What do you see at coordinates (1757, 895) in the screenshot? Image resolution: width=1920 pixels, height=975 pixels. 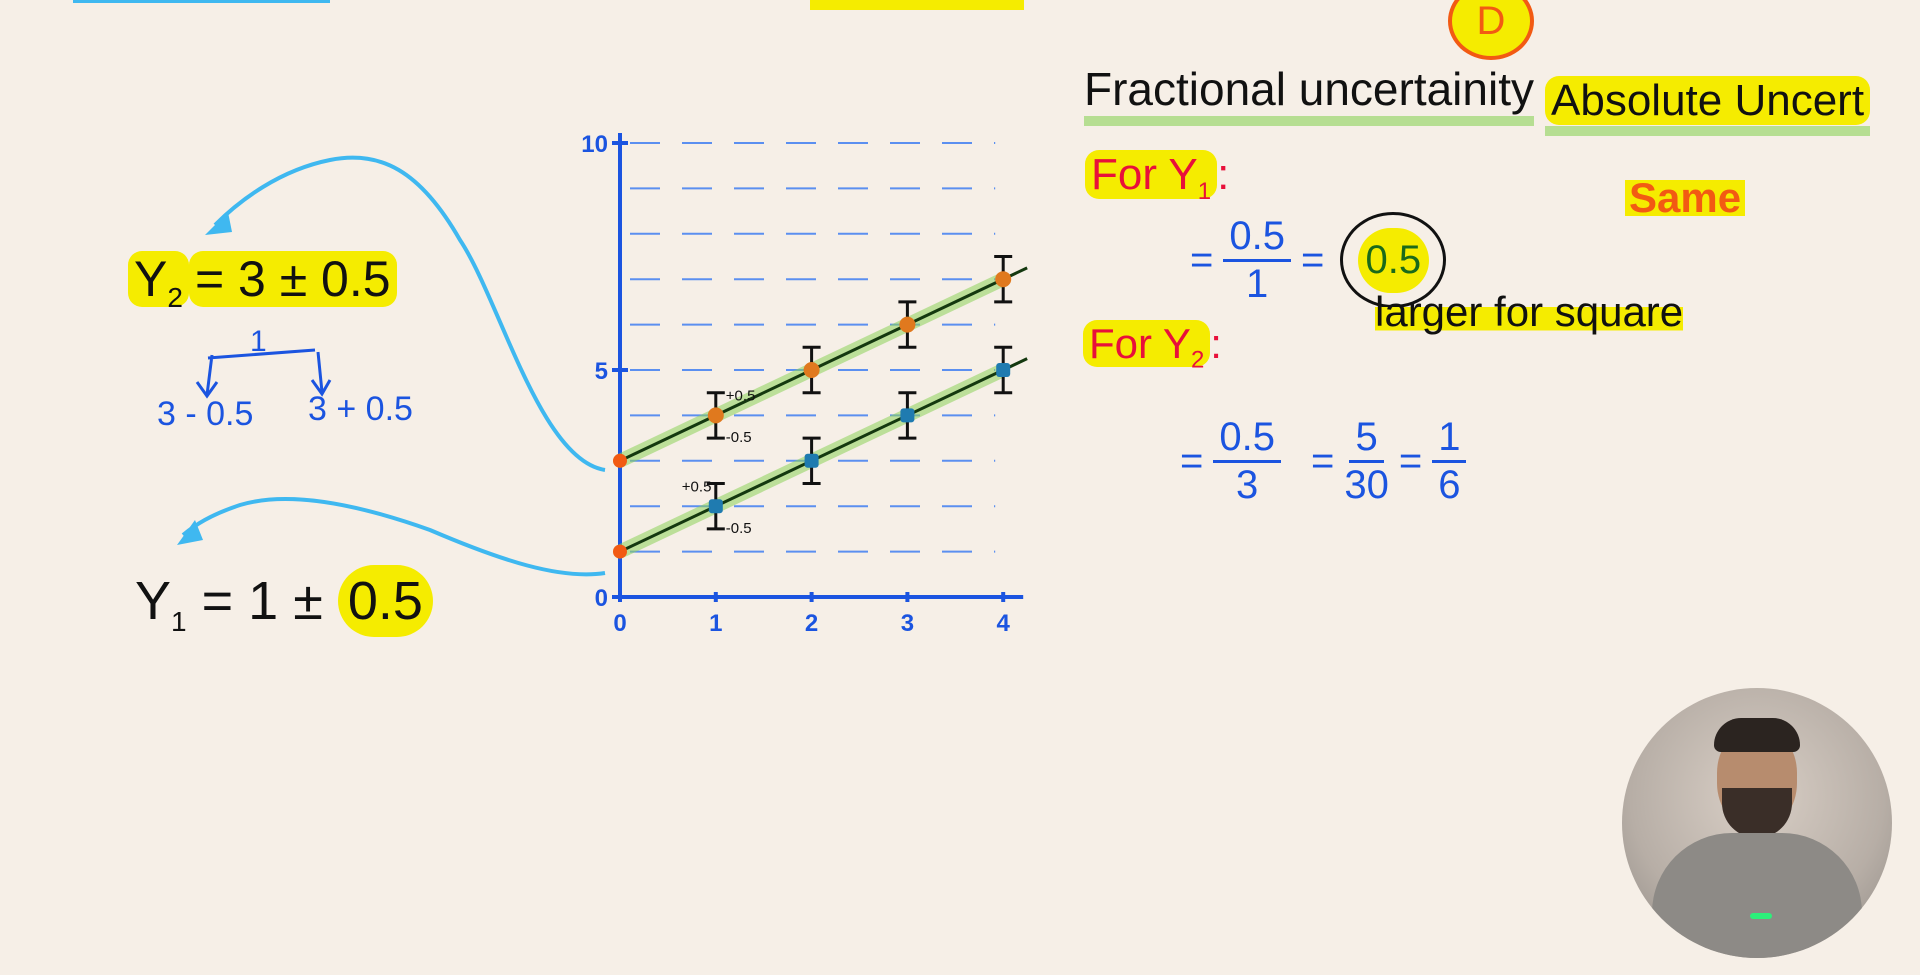 I see `presenter-body` at bounding box center [1757, 895].